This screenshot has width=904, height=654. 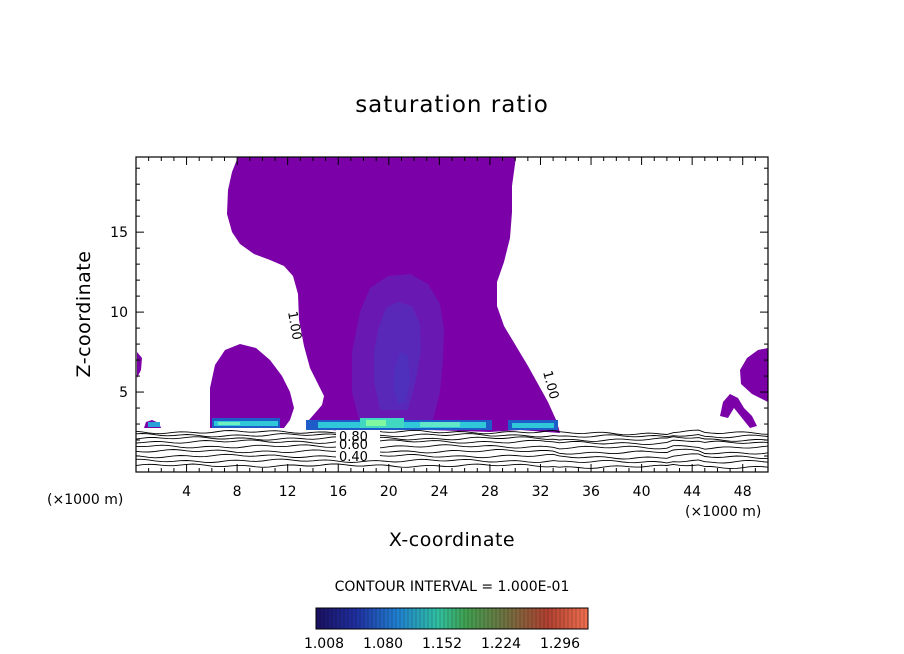 I want to click on x-tick-label: 8, so click(x=237, y=492).